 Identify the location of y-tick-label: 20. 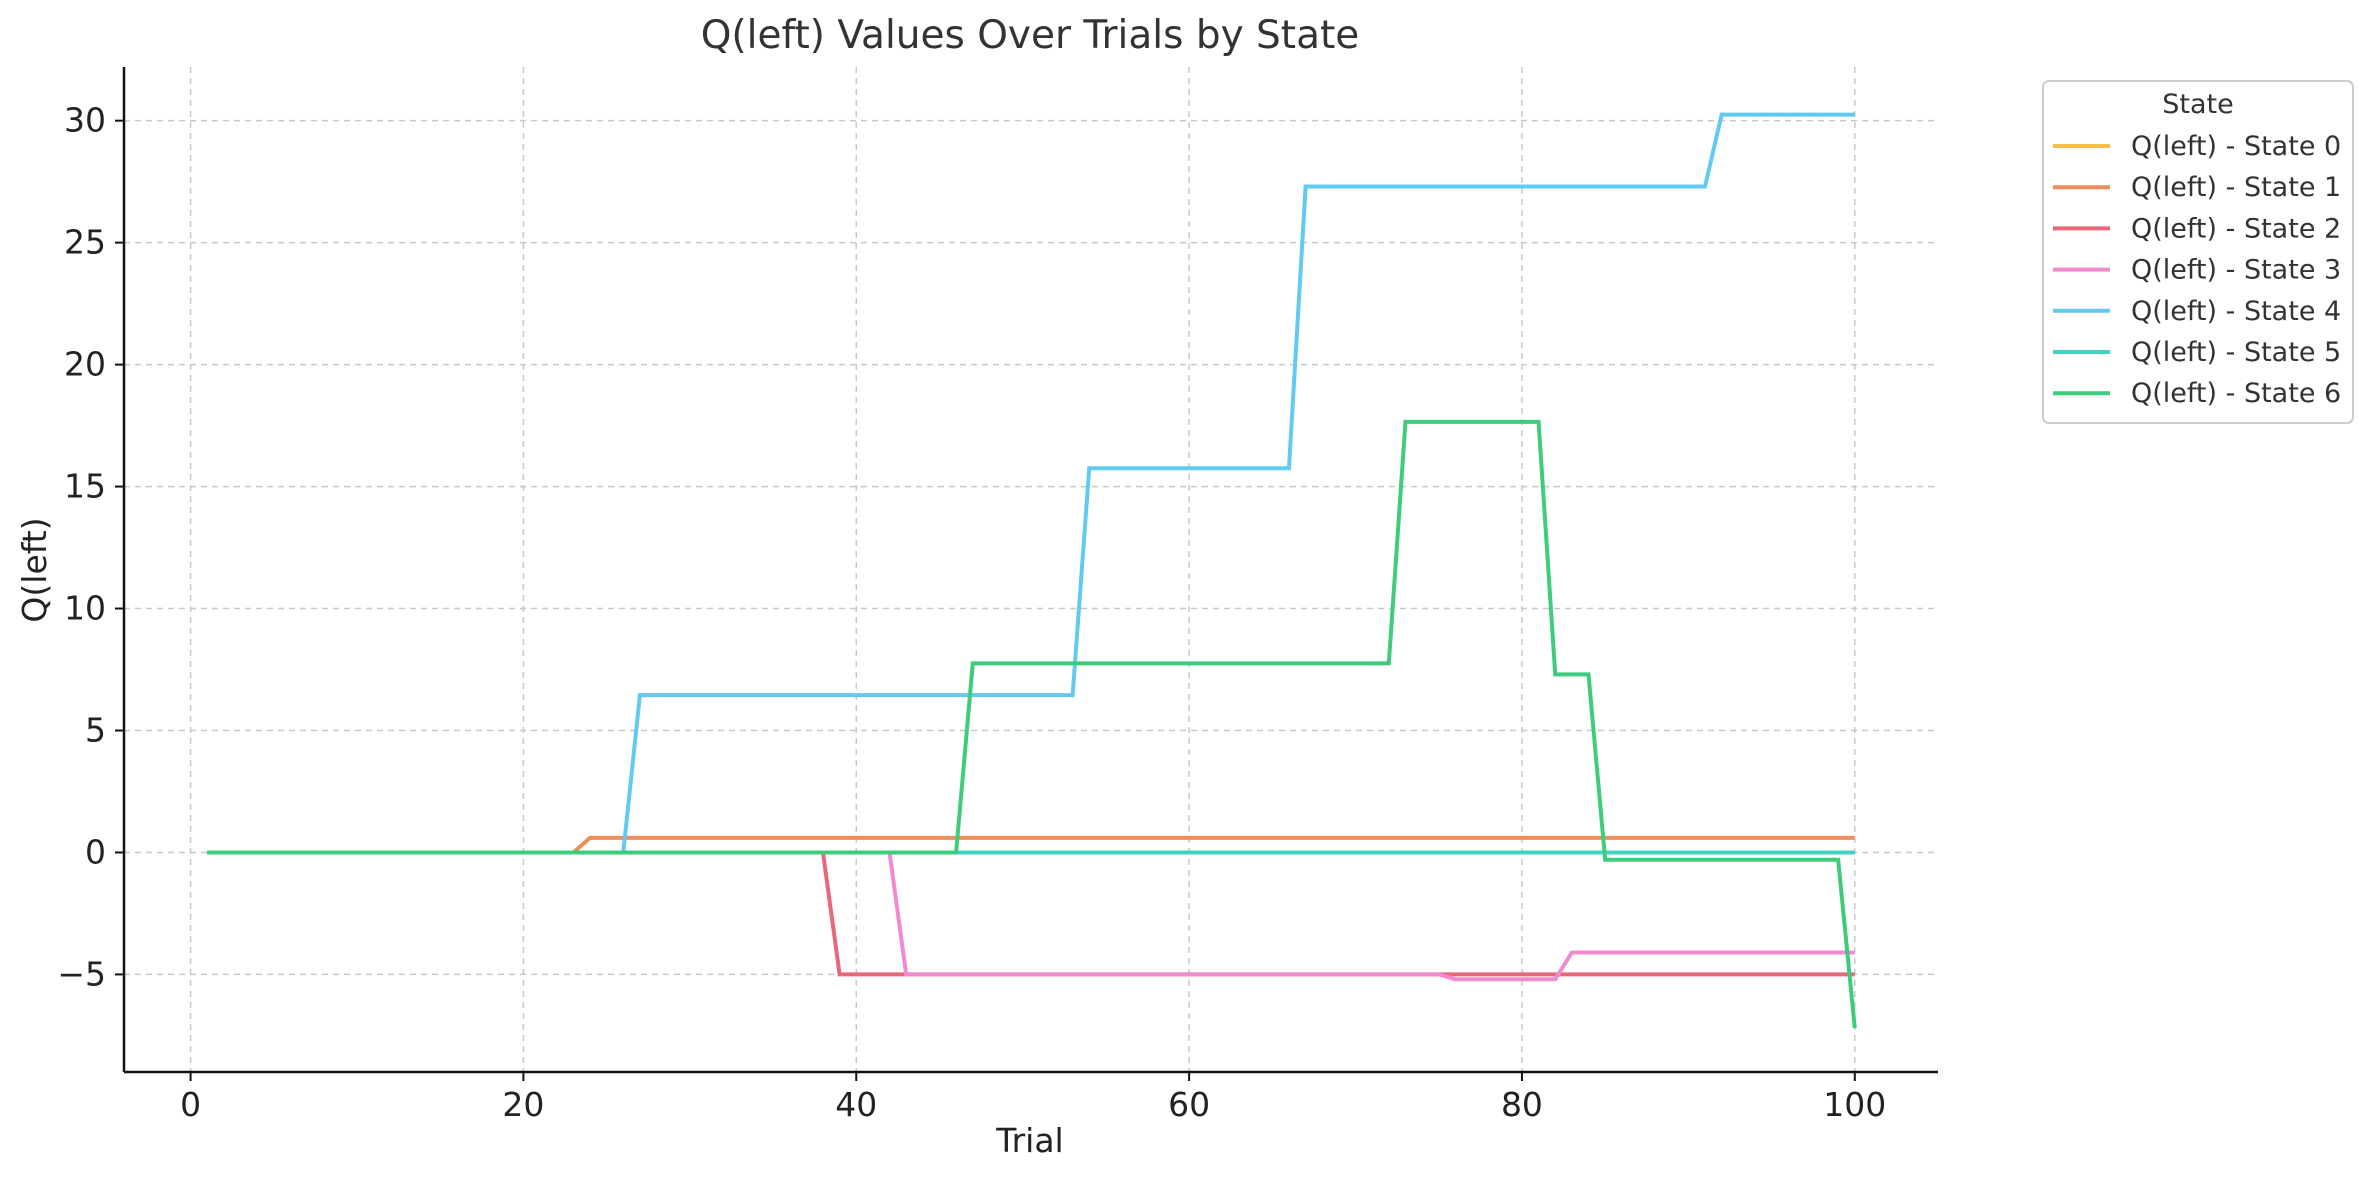
(85, 364).